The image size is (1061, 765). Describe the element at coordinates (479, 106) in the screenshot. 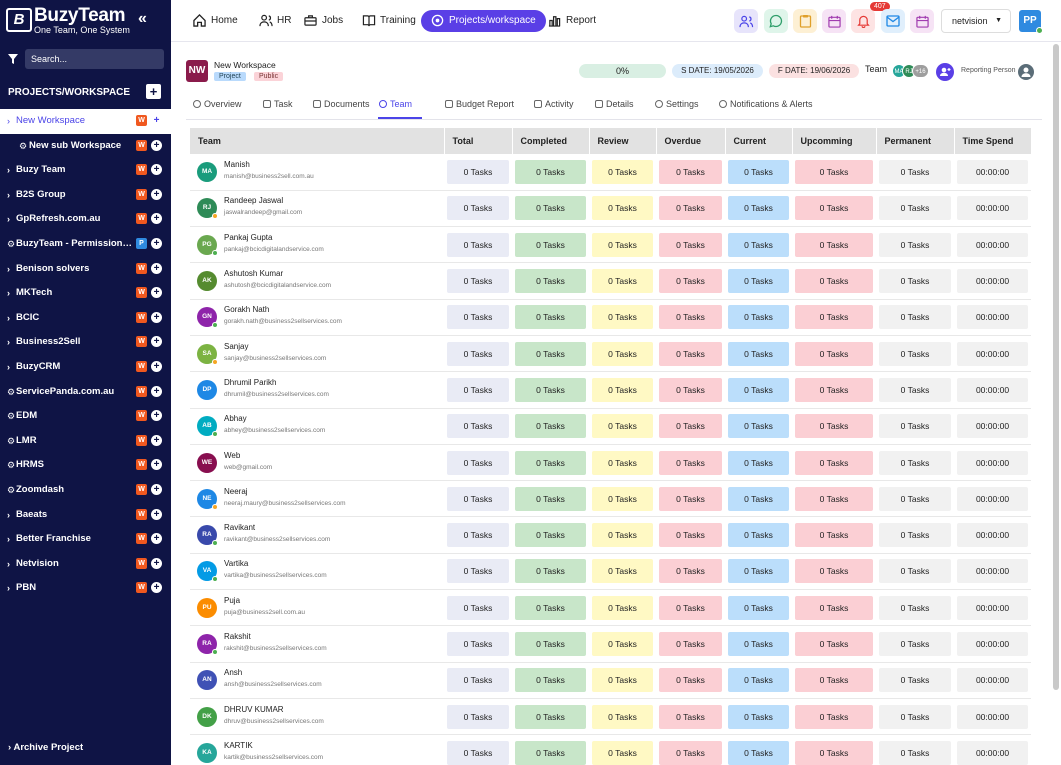

I see `tab-budget-report: Budget Report` at that location.